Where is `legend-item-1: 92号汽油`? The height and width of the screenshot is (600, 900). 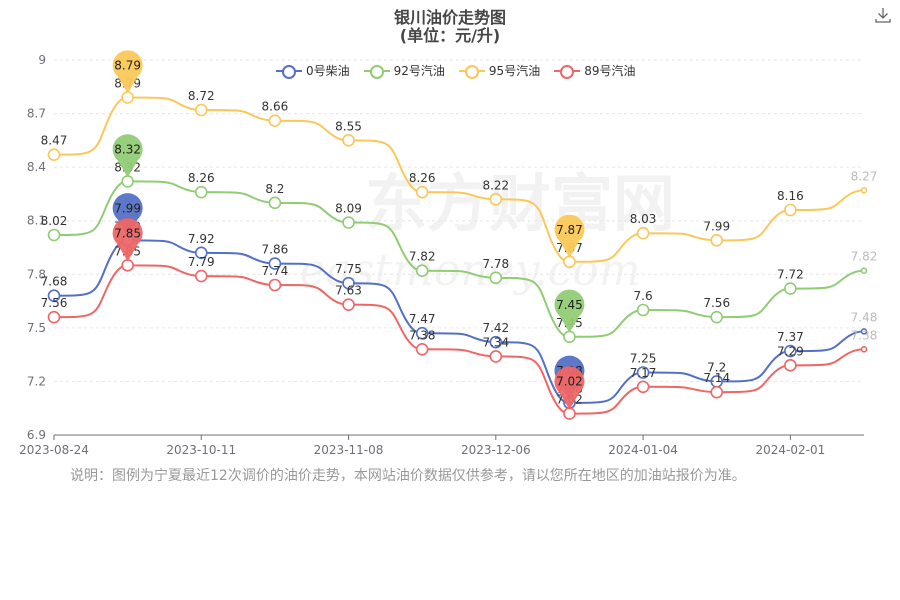 legend-item-1: 92号汽油 is located at coordinates (404, 70).